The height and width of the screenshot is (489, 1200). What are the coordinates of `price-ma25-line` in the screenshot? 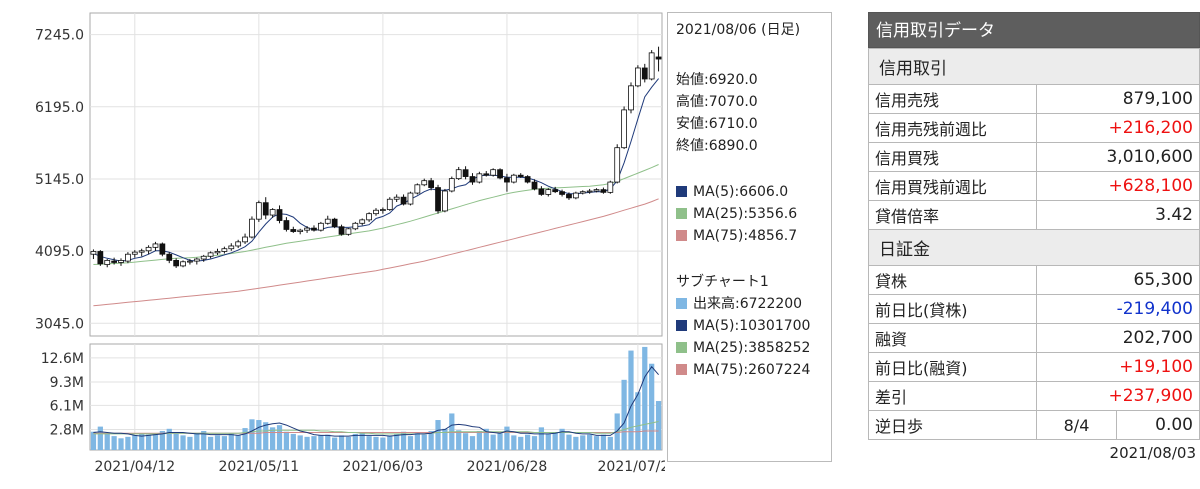 It's located at (376, 214).